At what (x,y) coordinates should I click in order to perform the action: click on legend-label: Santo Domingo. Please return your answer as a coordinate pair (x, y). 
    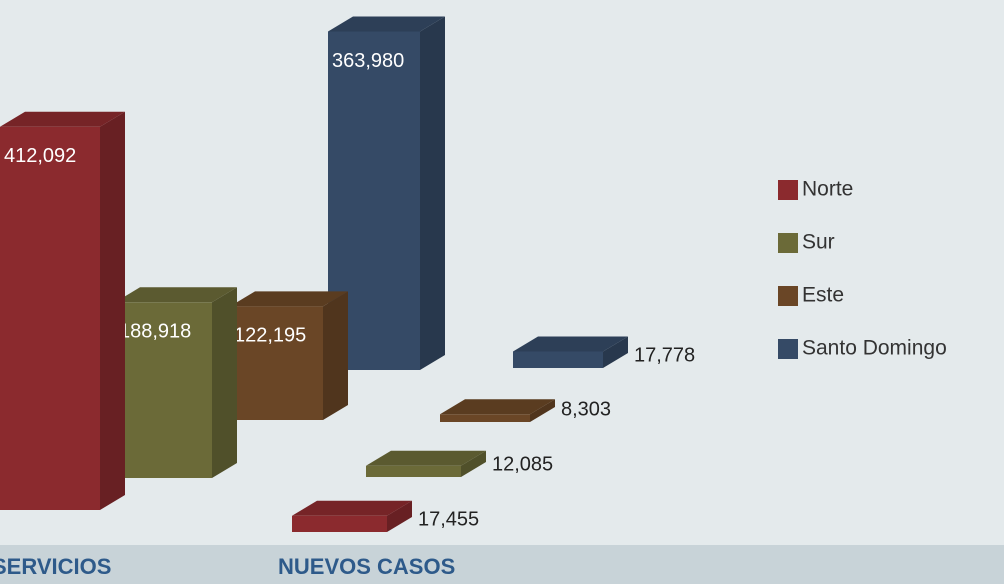
    Looking at the image, I should click on (874, 348).